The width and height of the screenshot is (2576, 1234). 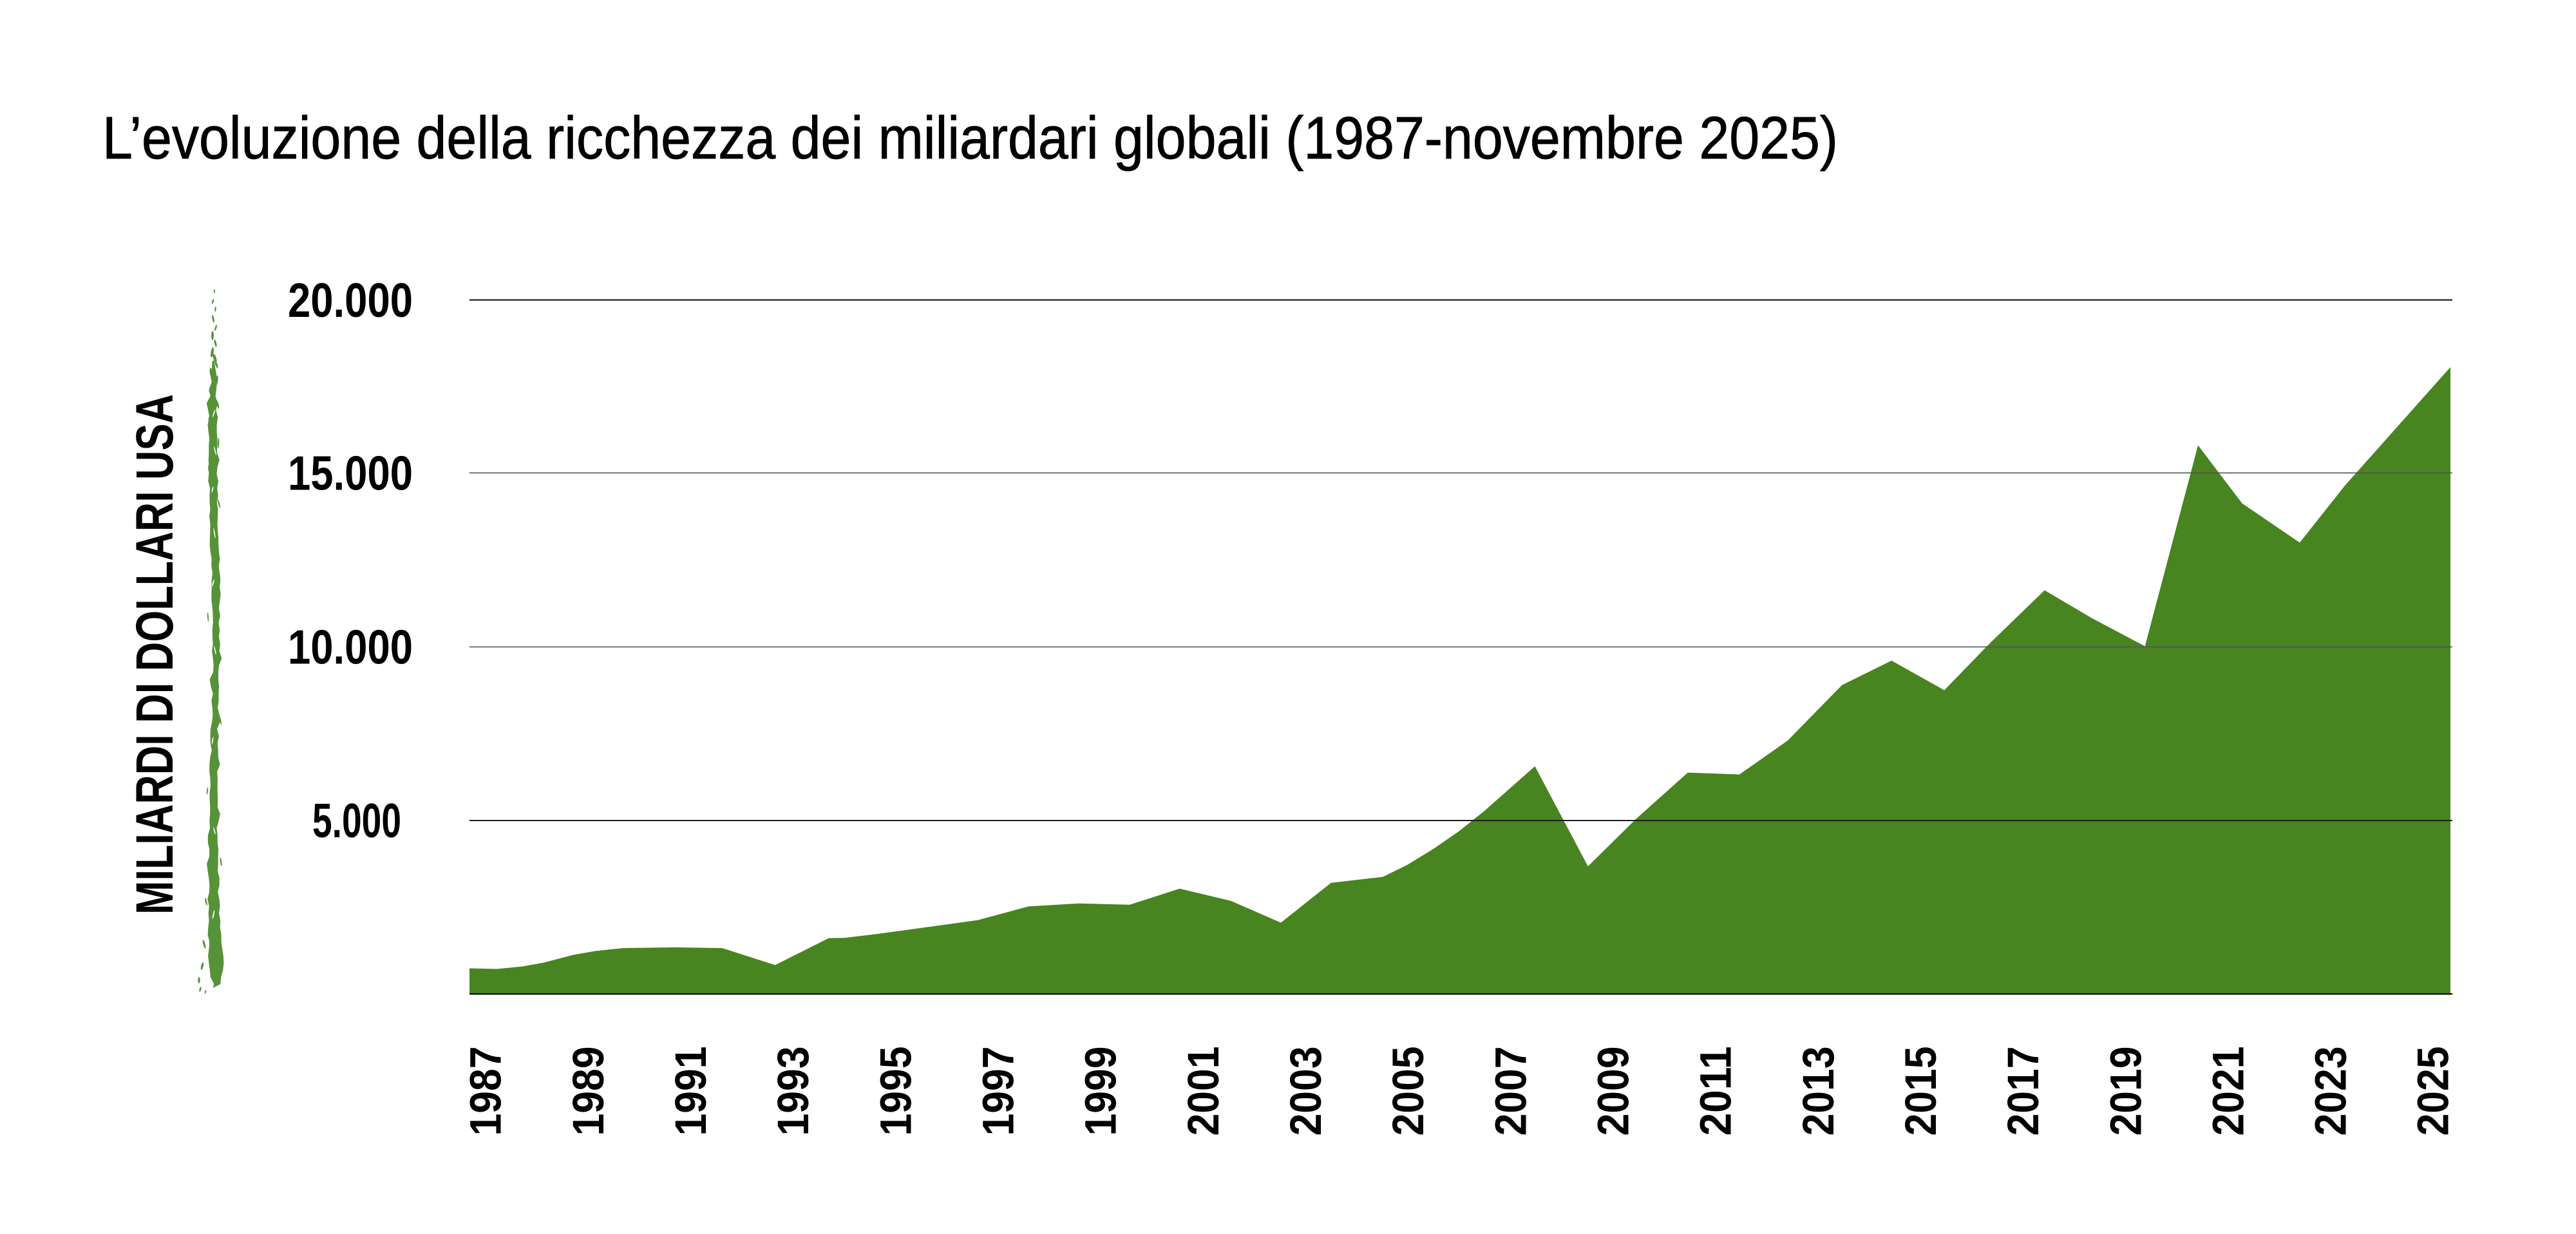 I want to click on svg-text: 2003, so click(x=1306, y=1091).